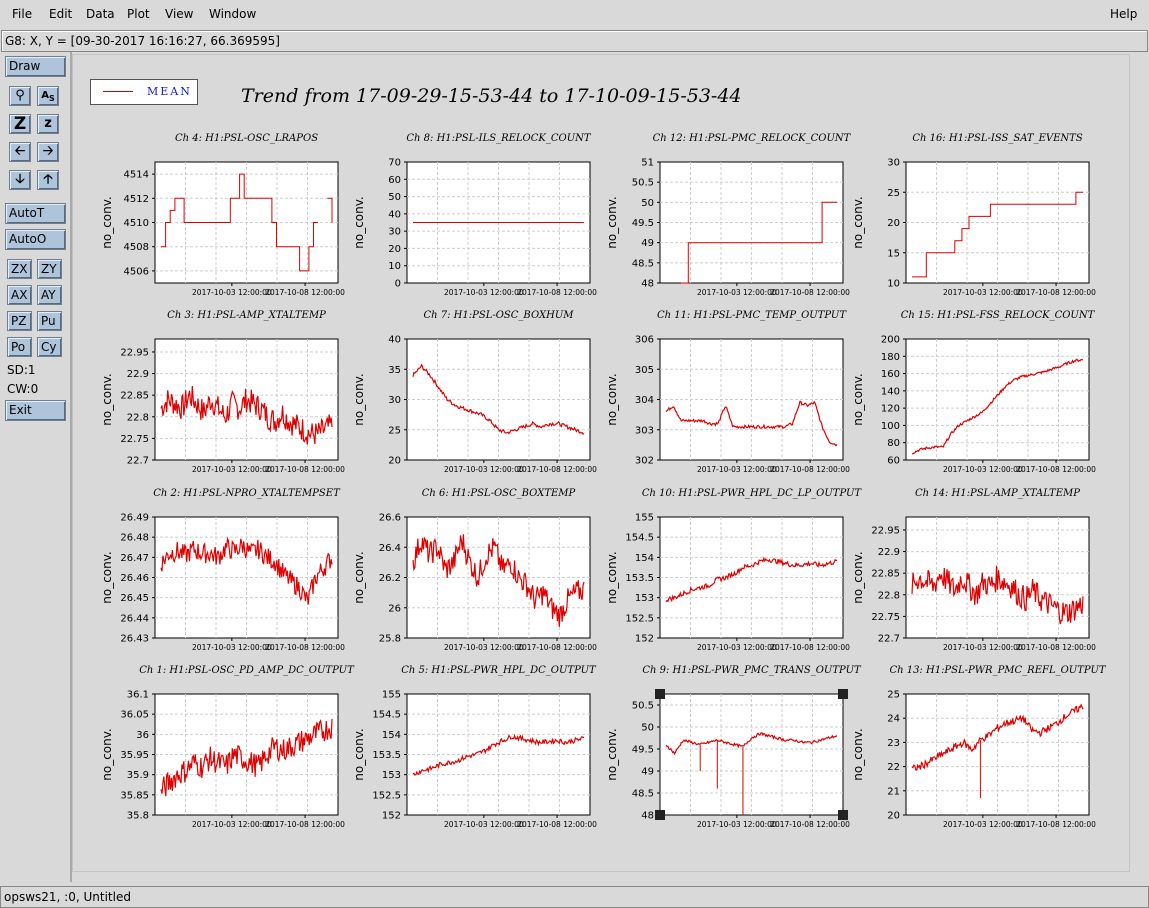 The image size is (1149, 908). I want to click on y-tick-label: 22.75, so click(885, 617).